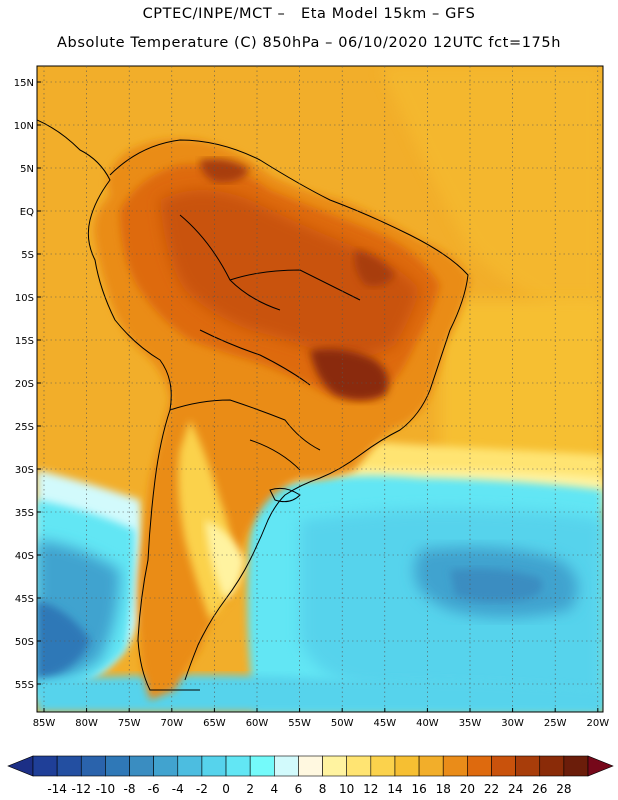 The height and width of the screenshot is (800, 618). I want to click on lon-label: 40W, so click(427, 723).